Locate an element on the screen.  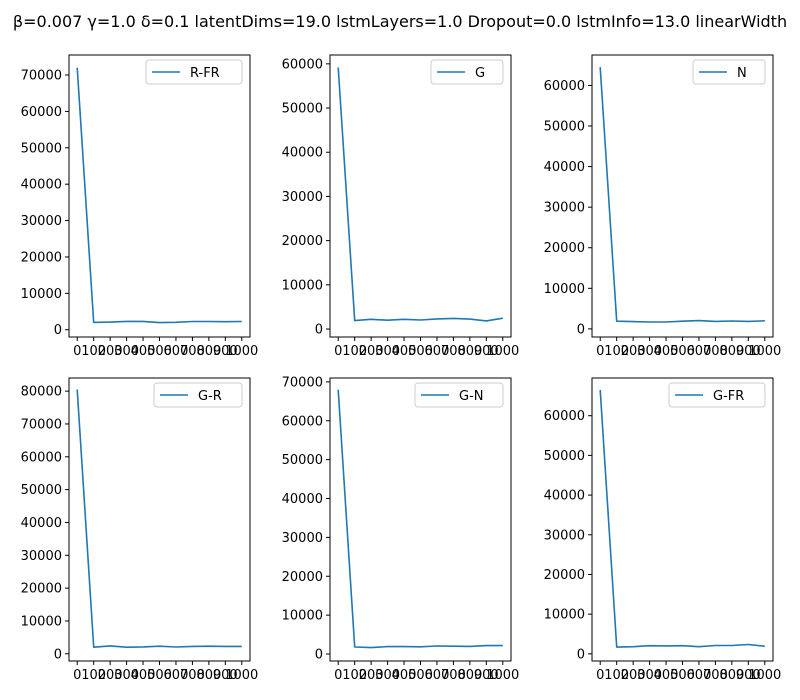
legend: R-FR is located at coordinates (194, 72).